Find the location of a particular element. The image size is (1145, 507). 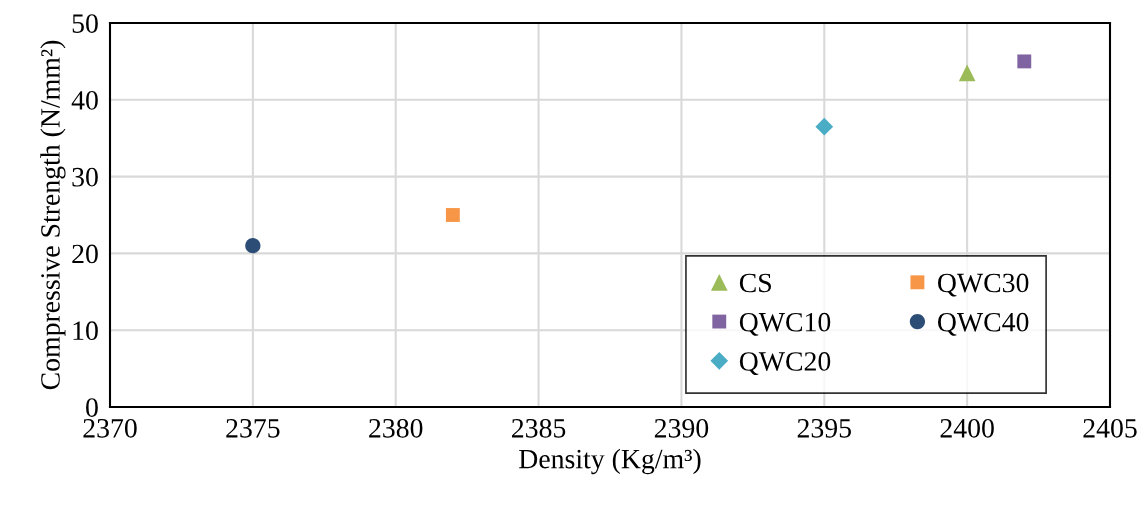

x-tick-label: 2400 is located at coordinates (967, 428).